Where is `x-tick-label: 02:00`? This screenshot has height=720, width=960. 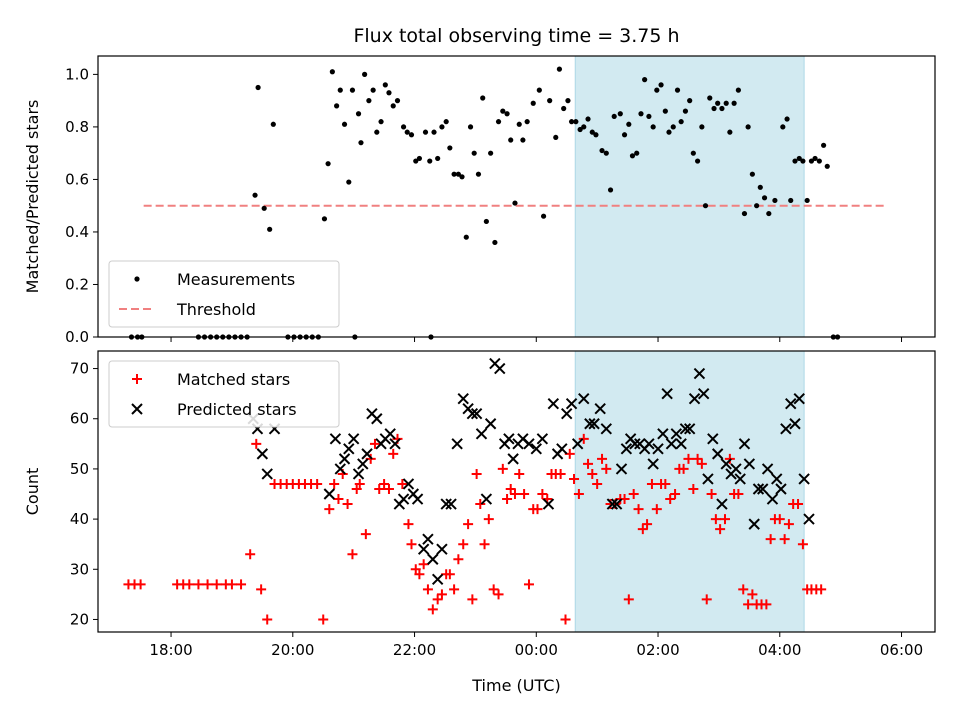 x-tick-label: 02:00 is located at coordinates (657, 650).